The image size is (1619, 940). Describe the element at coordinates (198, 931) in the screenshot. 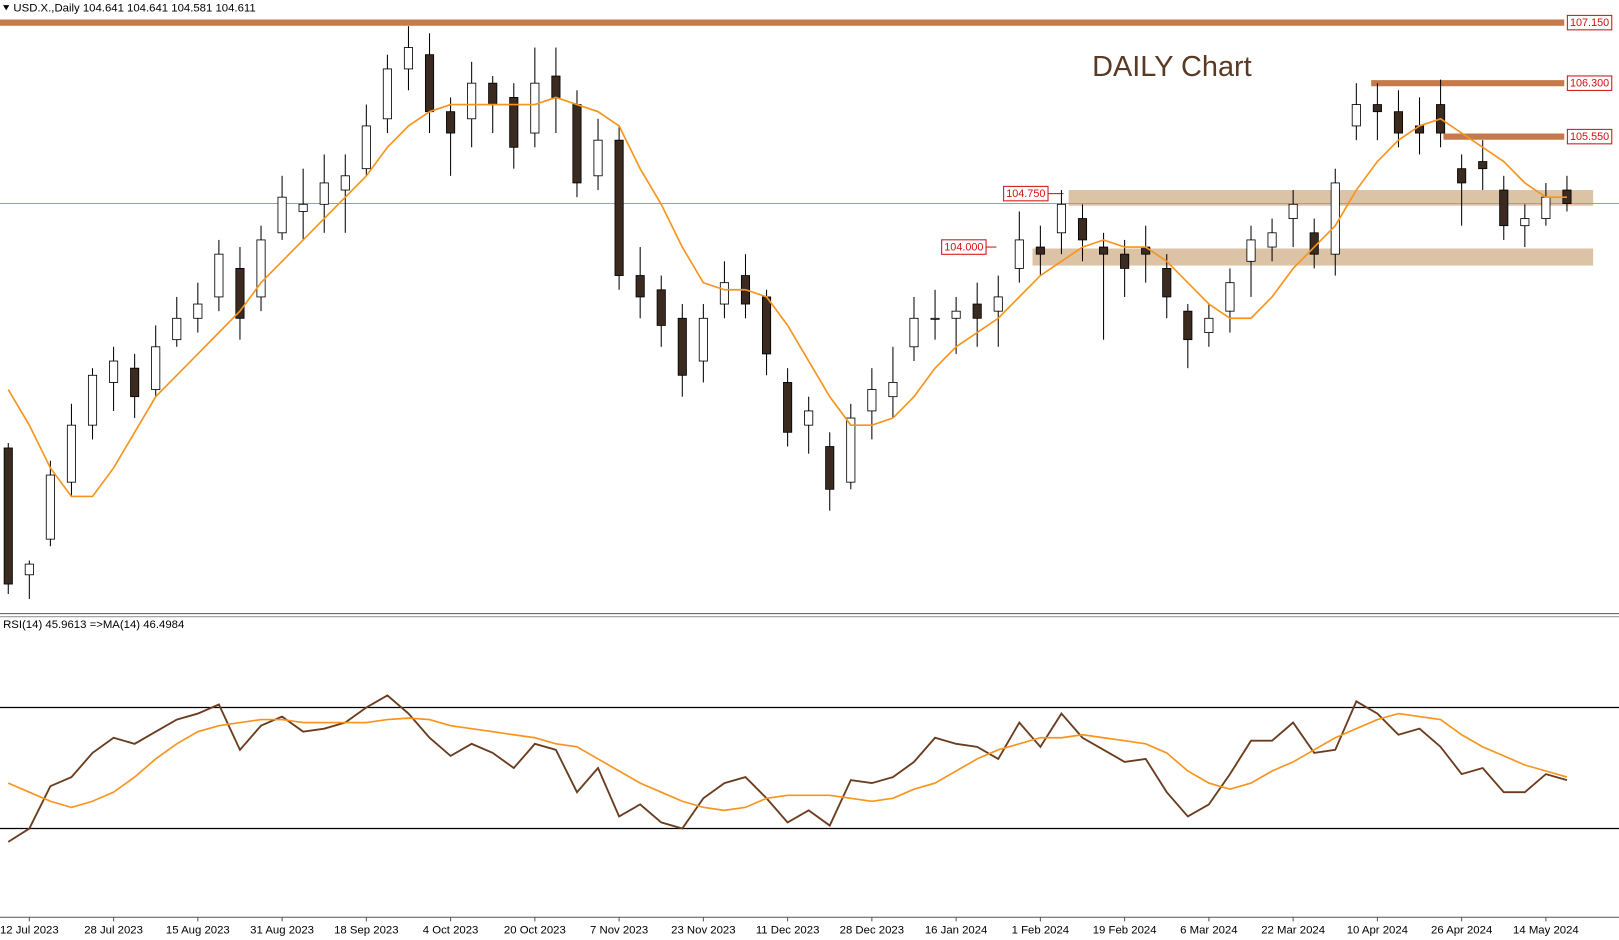

I see `x-tick-label: 15 Aug 2023` at that location.